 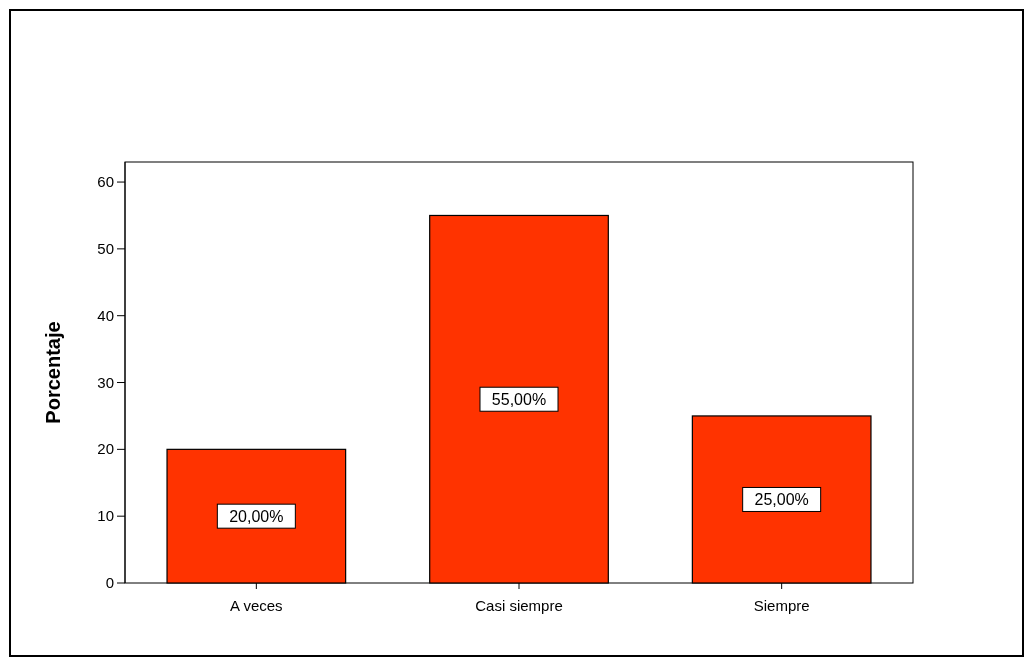 I want to click on data-label: 20,00%, so click(x=256, y=517).